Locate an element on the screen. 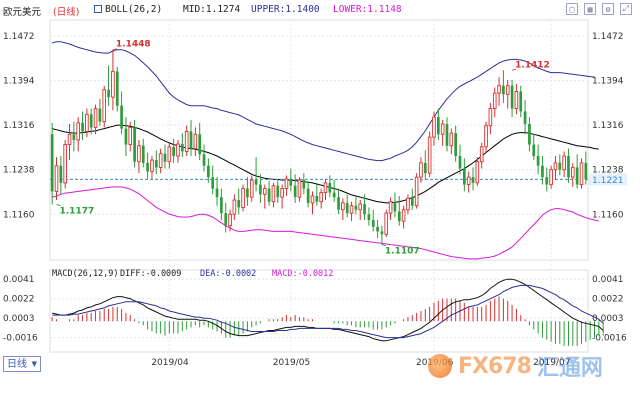 This screenshot has width=640, height=400. price-tick-left: 1.1316 is located at coordinates (19, 126).